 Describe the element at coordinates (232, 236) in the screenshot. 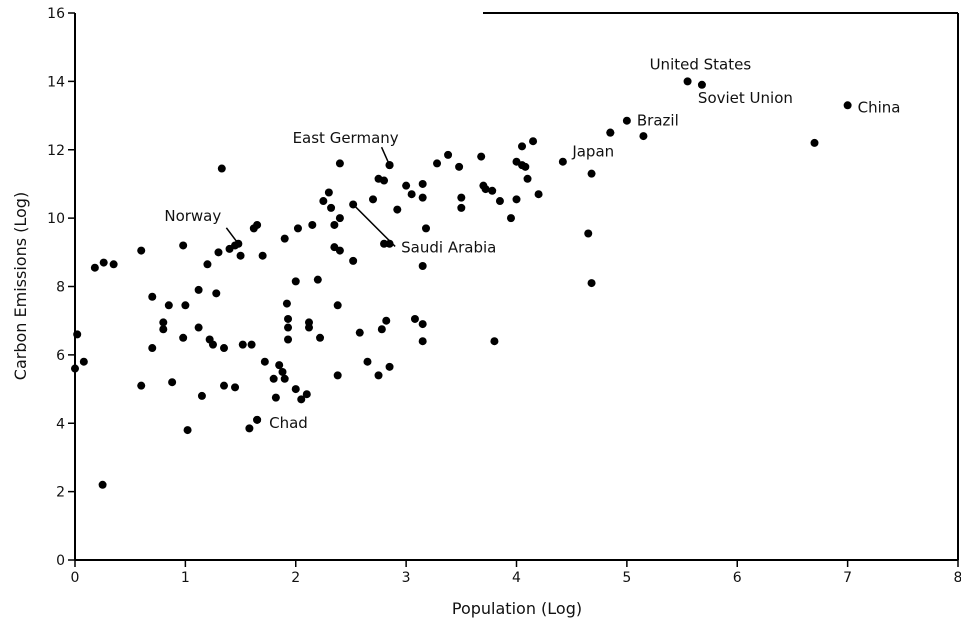

I see `annotation-leader` at that location.